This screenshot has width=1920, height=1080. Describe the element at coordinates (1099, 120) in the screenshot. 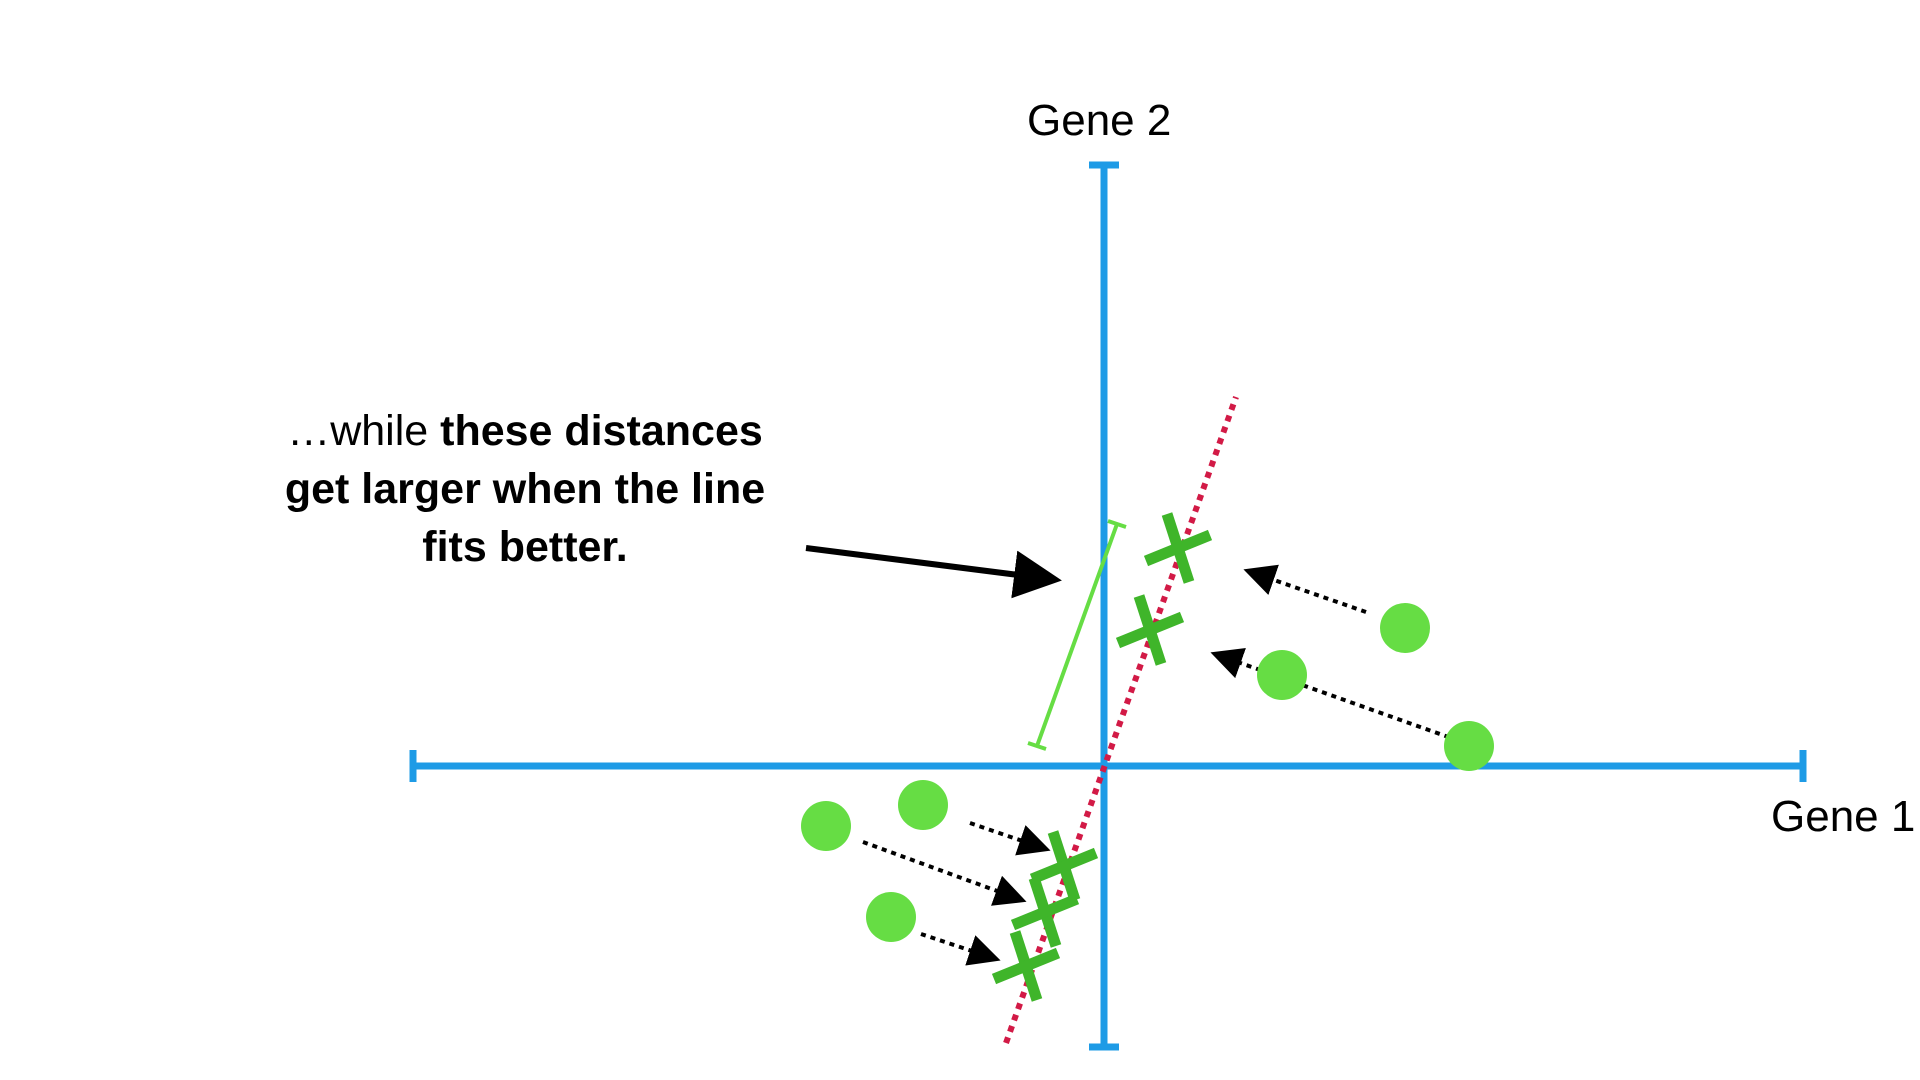

I see `gene2-axis-label: Gene 2` at that location.